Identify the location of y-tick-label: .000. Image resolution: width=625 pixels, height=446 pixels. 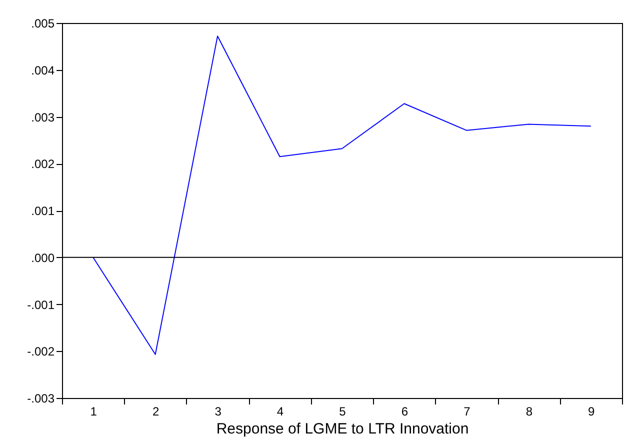
(43, 257).